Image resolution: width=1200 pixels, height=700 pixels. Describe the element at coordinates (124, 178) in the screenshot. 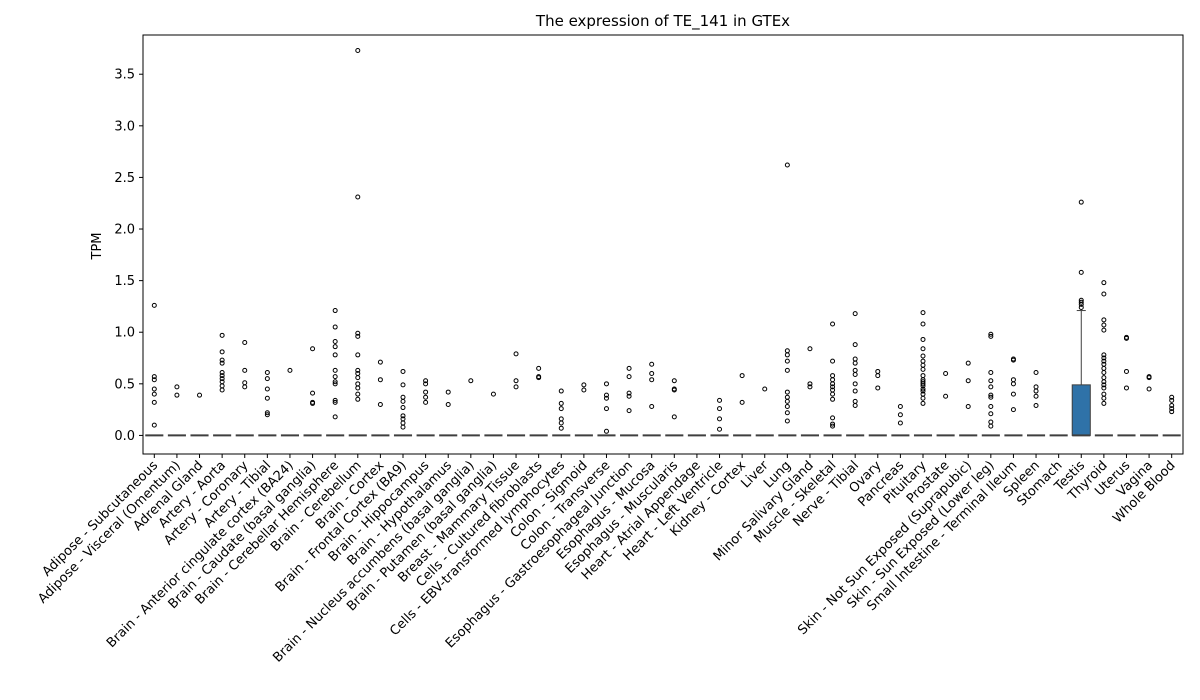

I see `y-tick-label: 2.5` at that location.